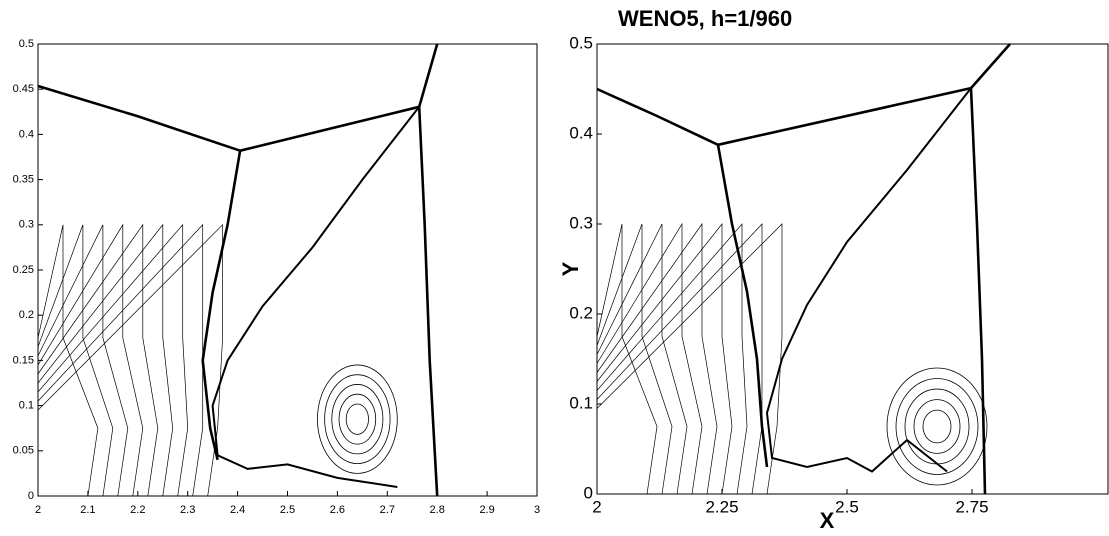 This screenshot has width=1109, height=536. Describe the element at coordinates (237, 510) in the screenshot. I see `x-tick-label: 2.4` at that location.